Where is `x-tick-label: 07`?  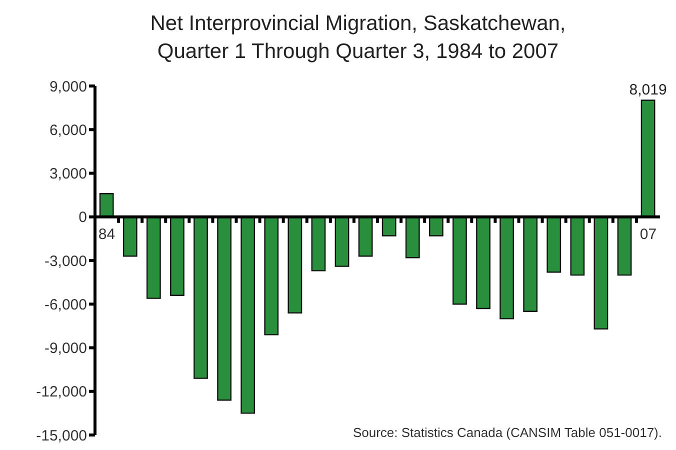
x-tick-label: 07 is located at coordinates (648, 234).